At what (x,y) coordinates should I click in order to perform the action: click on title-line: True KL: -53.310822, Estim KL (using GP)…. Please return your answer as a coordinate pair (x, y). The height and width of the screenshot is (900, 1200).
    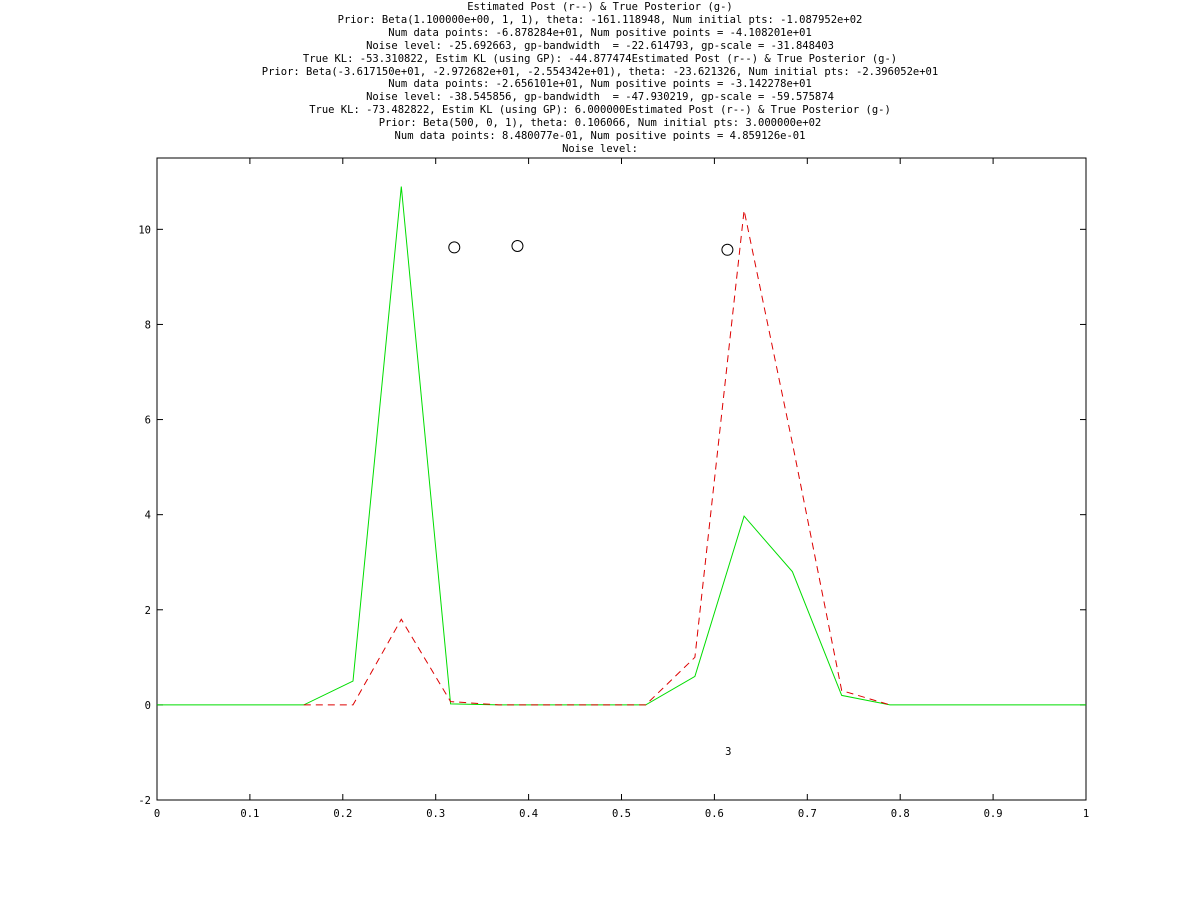
    Looking at the image, I should click on (600, 58).